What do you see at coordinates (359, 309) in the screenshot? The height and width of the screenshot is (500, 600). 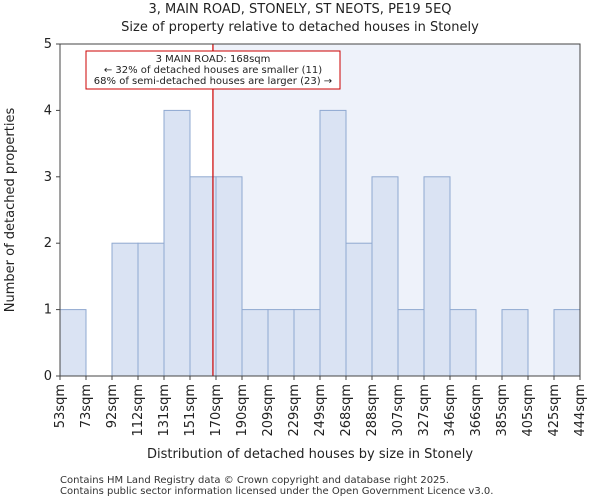 I see `bar-268sqm` at bounding box center [359, 309].